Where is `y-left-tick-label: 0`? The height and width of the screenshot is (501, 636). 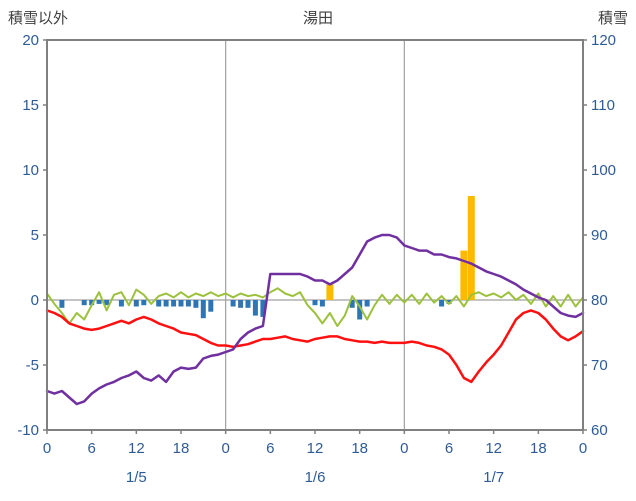
y-left-tick-label: 0 is located at coordinates (35, 300).